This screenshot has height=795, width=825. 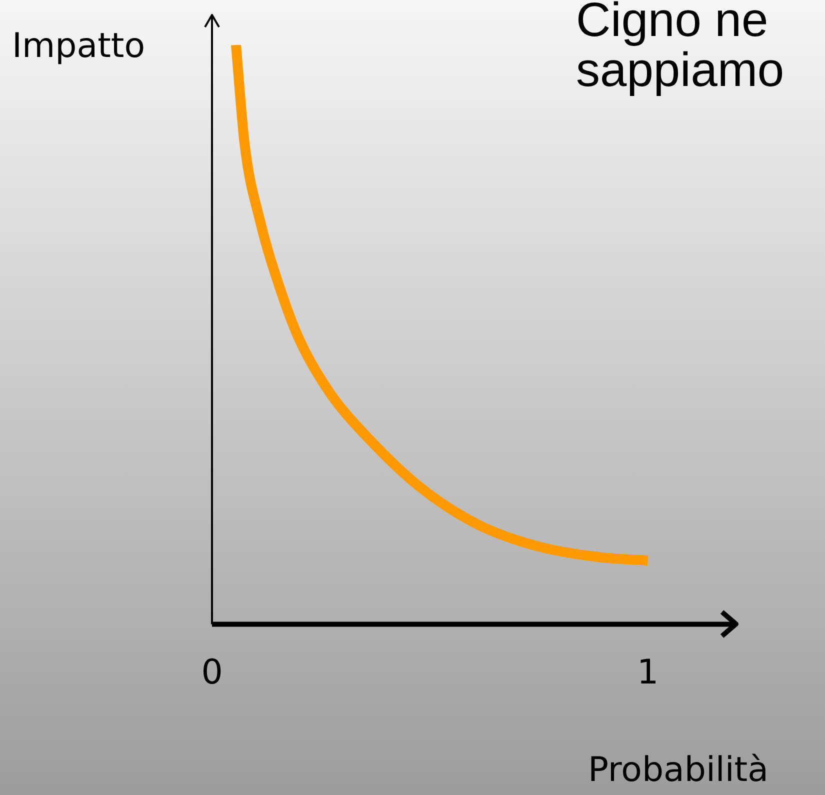 I want to click on chart-title: Cigno ne, so click(x=673, y=23).